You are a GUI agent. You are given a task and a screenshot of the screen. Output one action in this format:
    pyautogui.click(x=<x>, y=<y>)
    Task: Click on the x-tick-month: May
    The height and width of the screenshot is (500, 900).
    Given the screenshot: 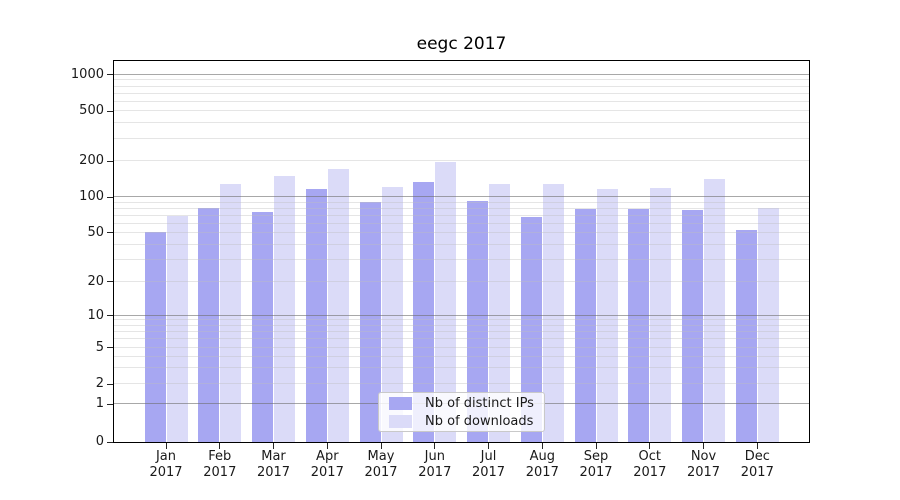 What is the action you would take?
    pyautogui.click(x=381, y=456)
    